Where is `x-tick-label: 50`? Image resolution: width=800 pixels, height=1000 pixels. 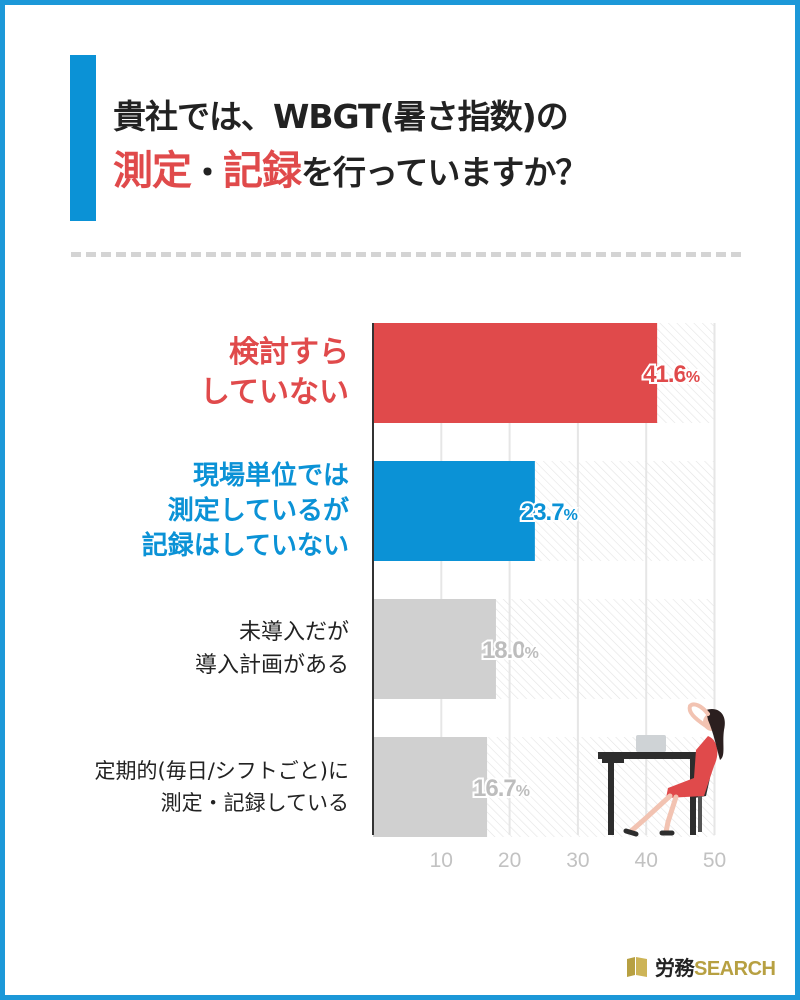 x-tick-label: 50 is located at coordinates (714, 860).